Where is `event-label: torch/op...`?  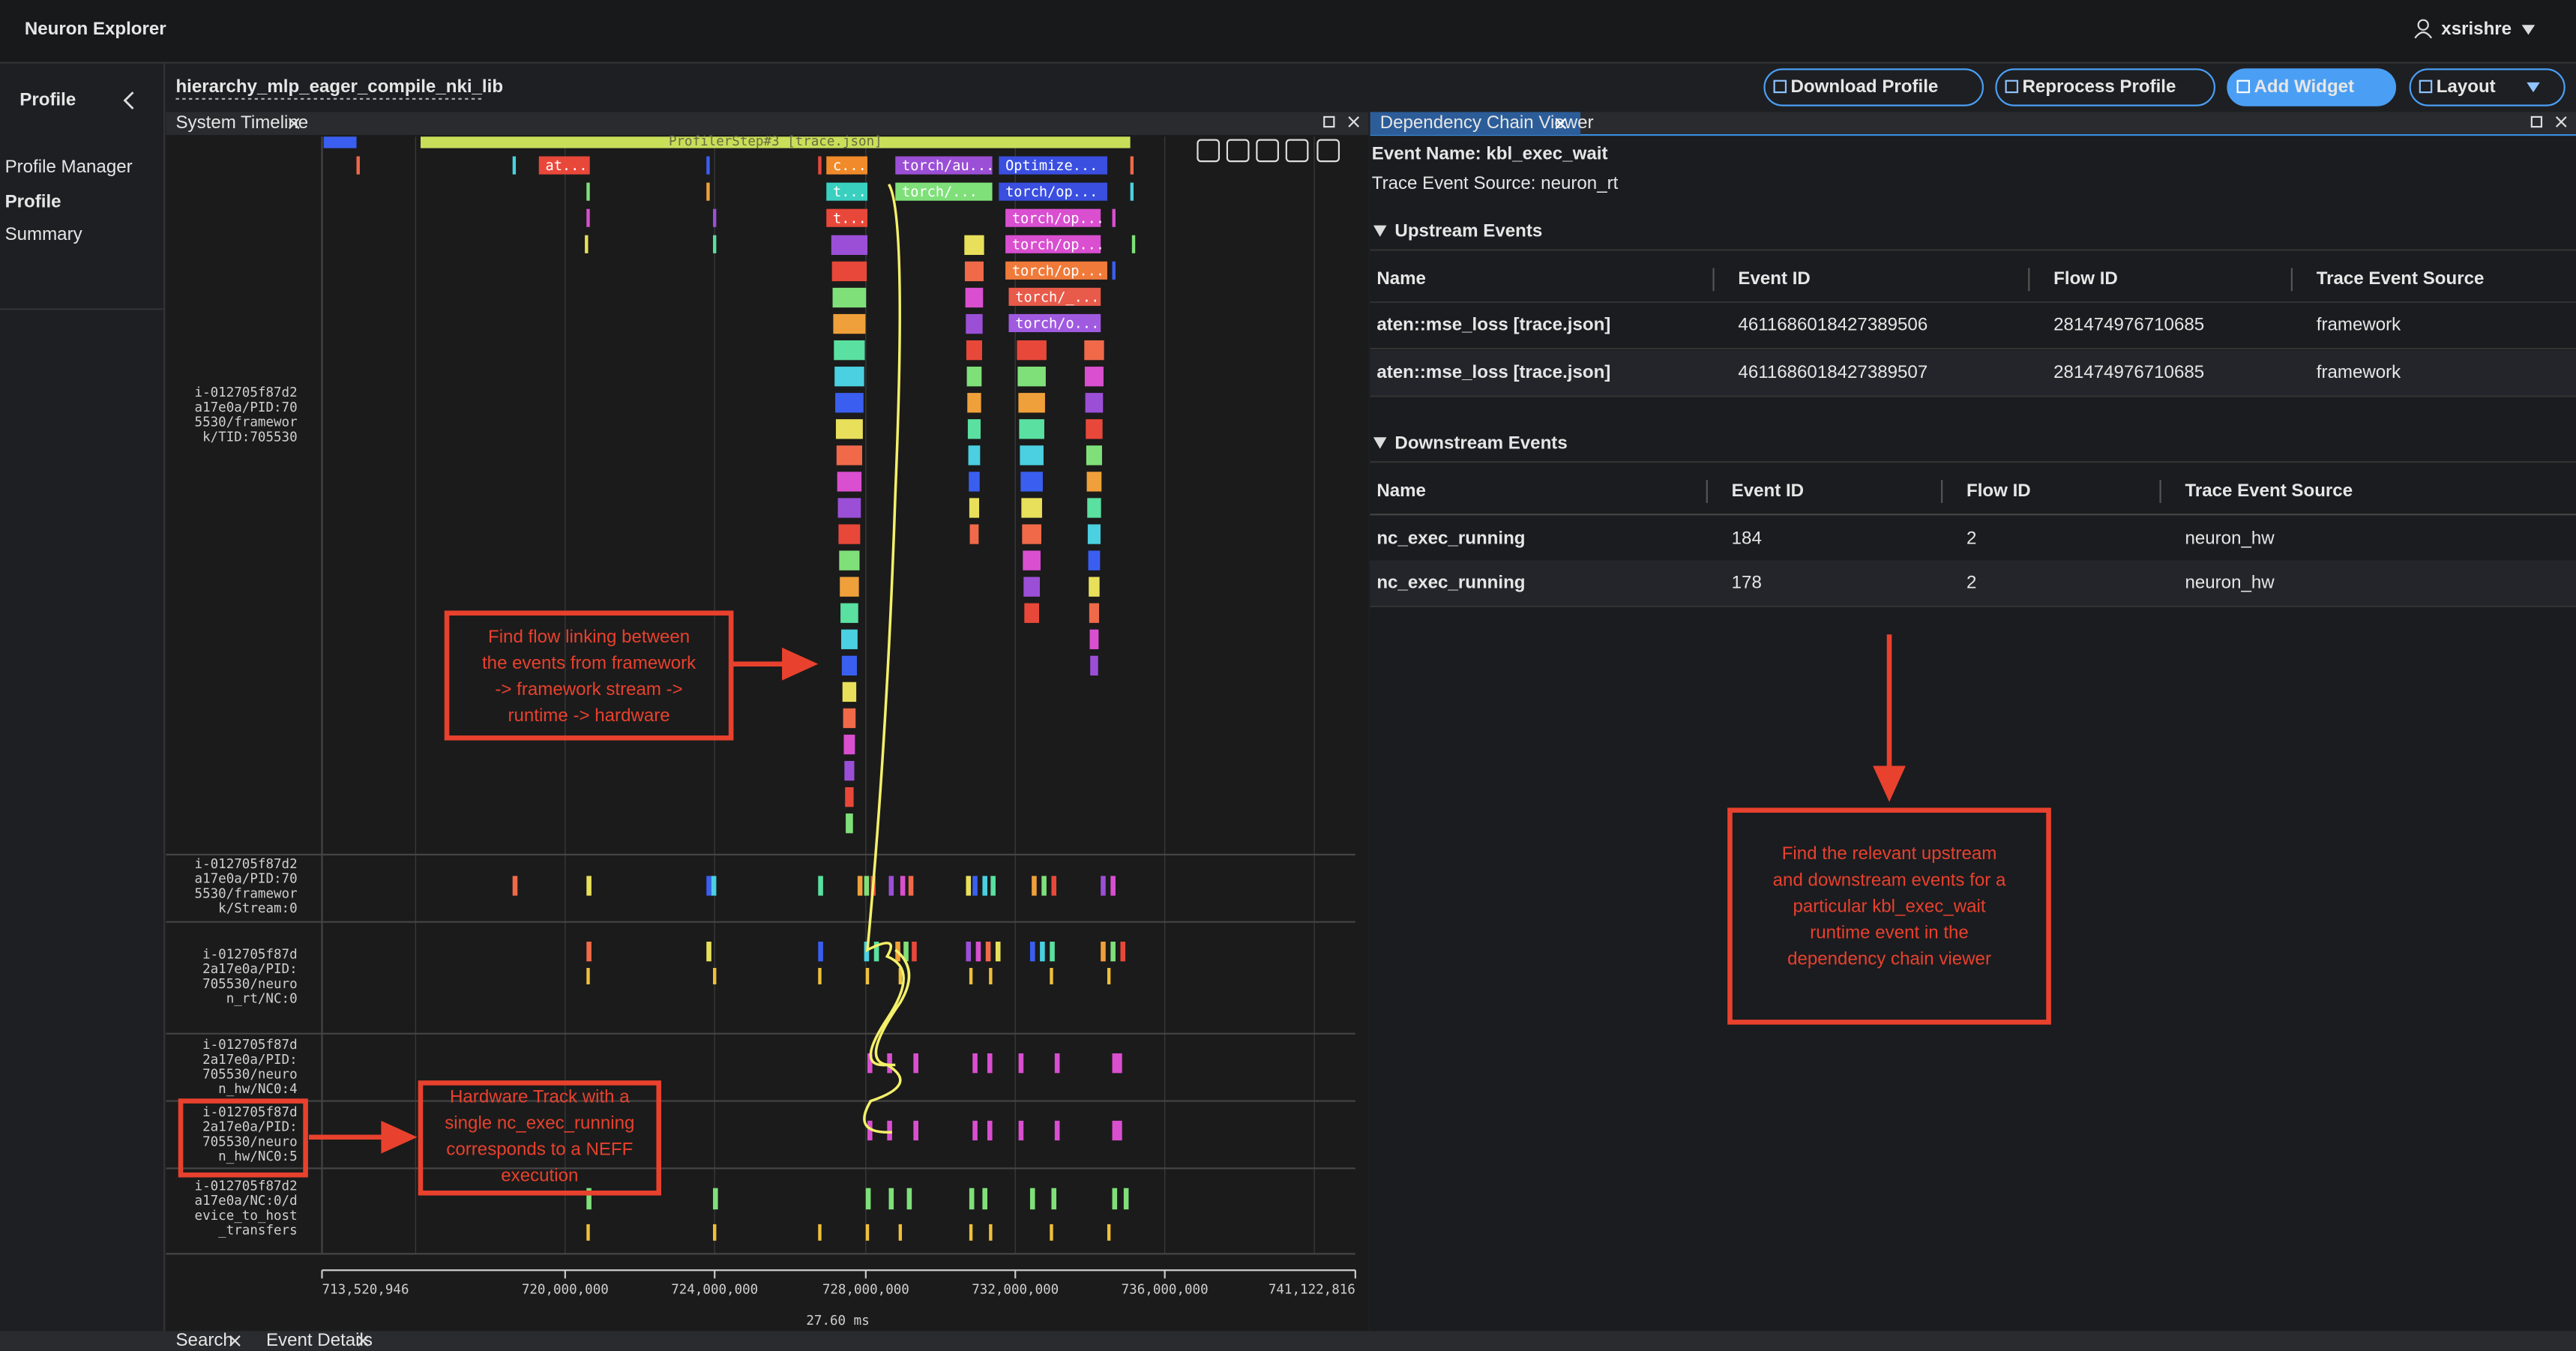
event-label: torch/op... is located at coordinates (1058, 271).